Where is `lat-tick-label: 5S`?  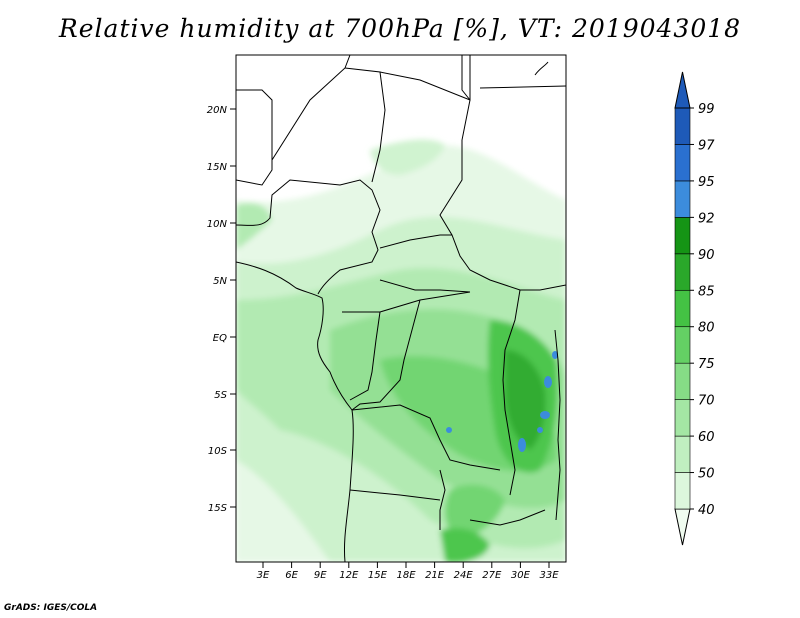 lat-tick-label: 5S is located at coordinates (220, 395).